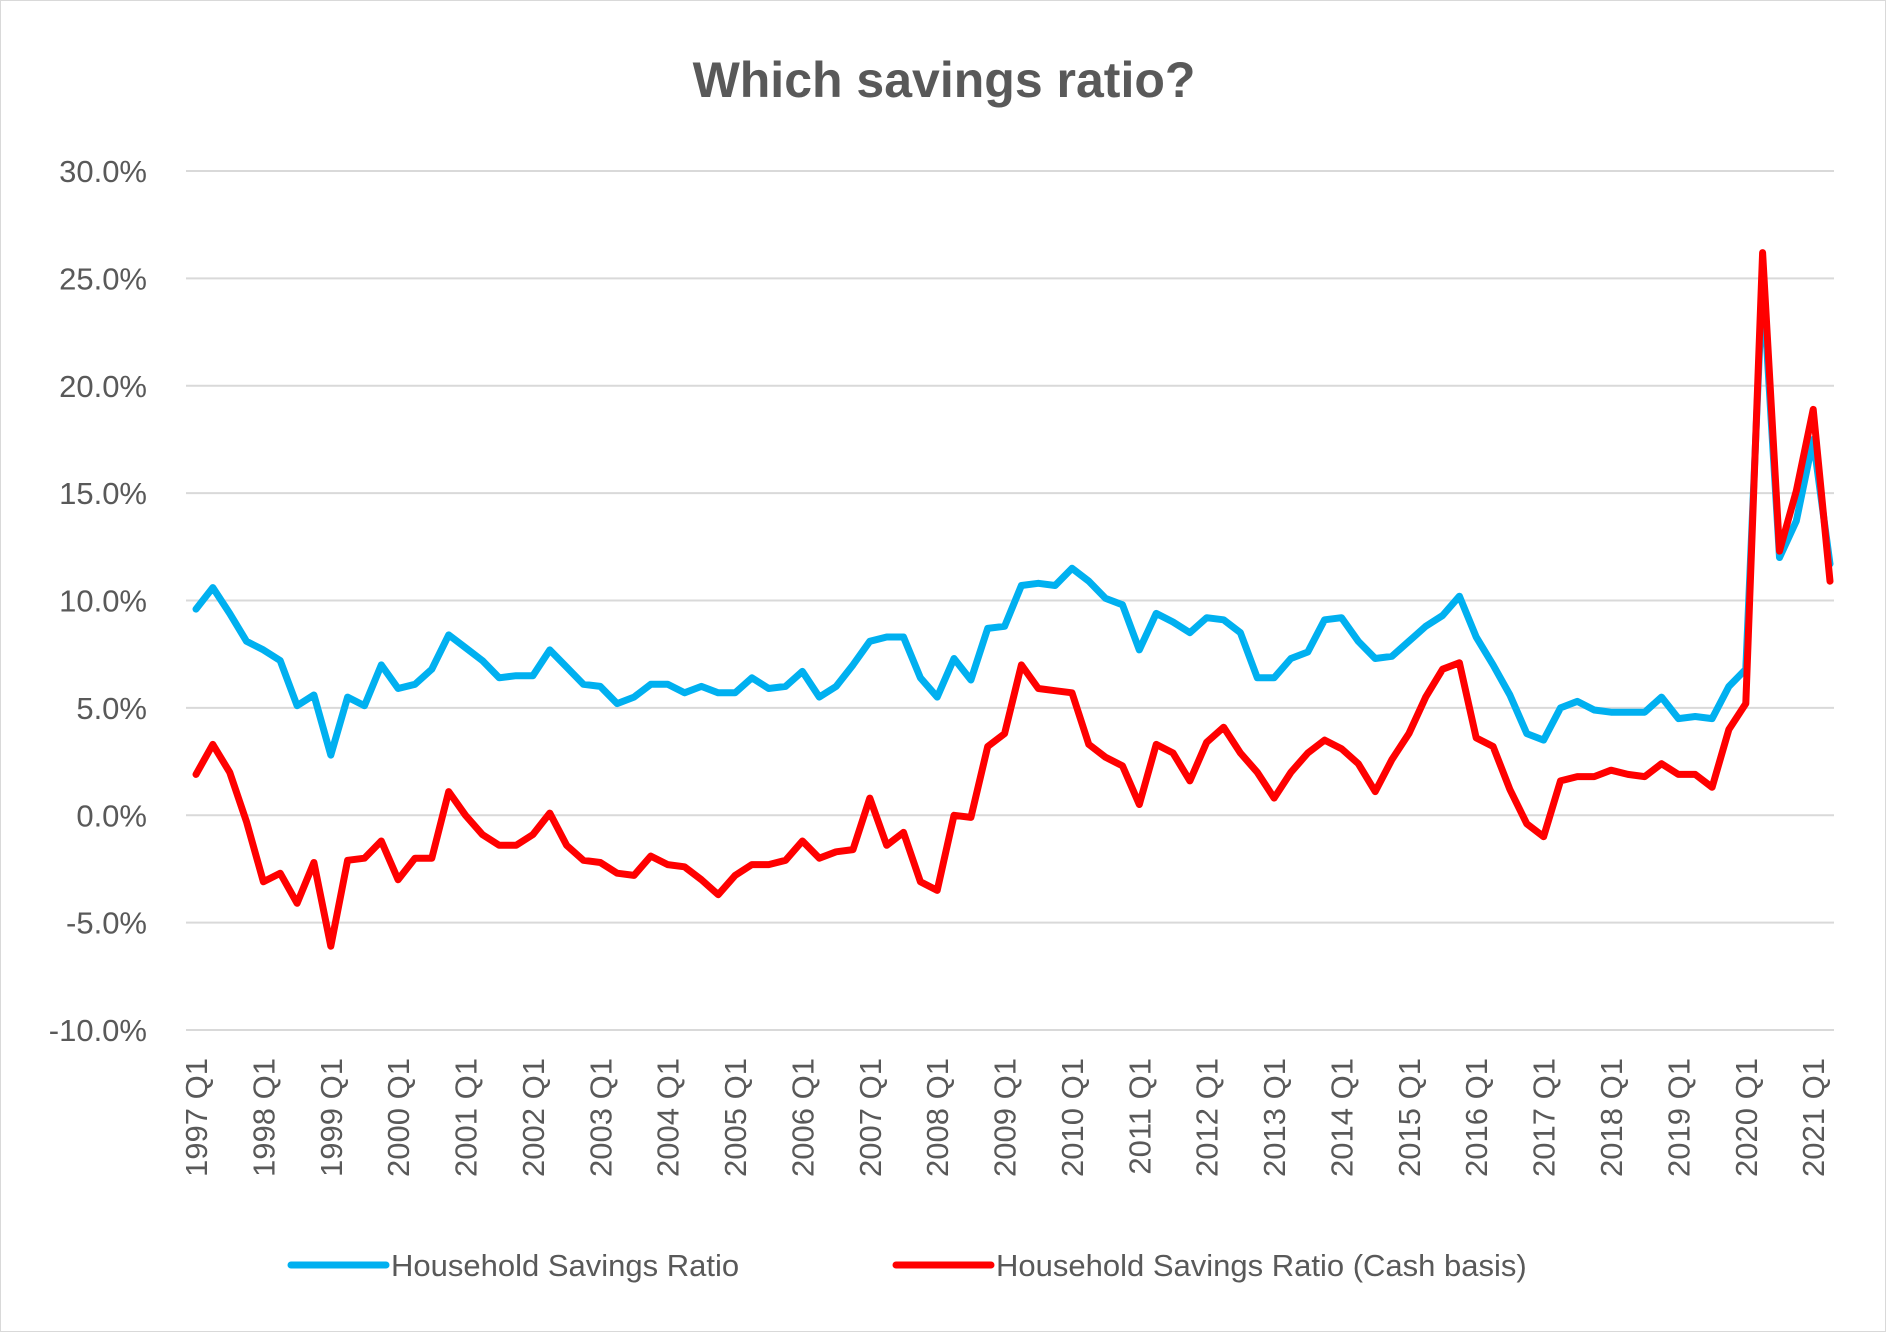 Image resolution: width=1886 pixels, height=1333 pixels. Describe the element at coordinates (1274, 1117) in the screenshot. I see `x-tick-label: 2013 Q1` at that location.